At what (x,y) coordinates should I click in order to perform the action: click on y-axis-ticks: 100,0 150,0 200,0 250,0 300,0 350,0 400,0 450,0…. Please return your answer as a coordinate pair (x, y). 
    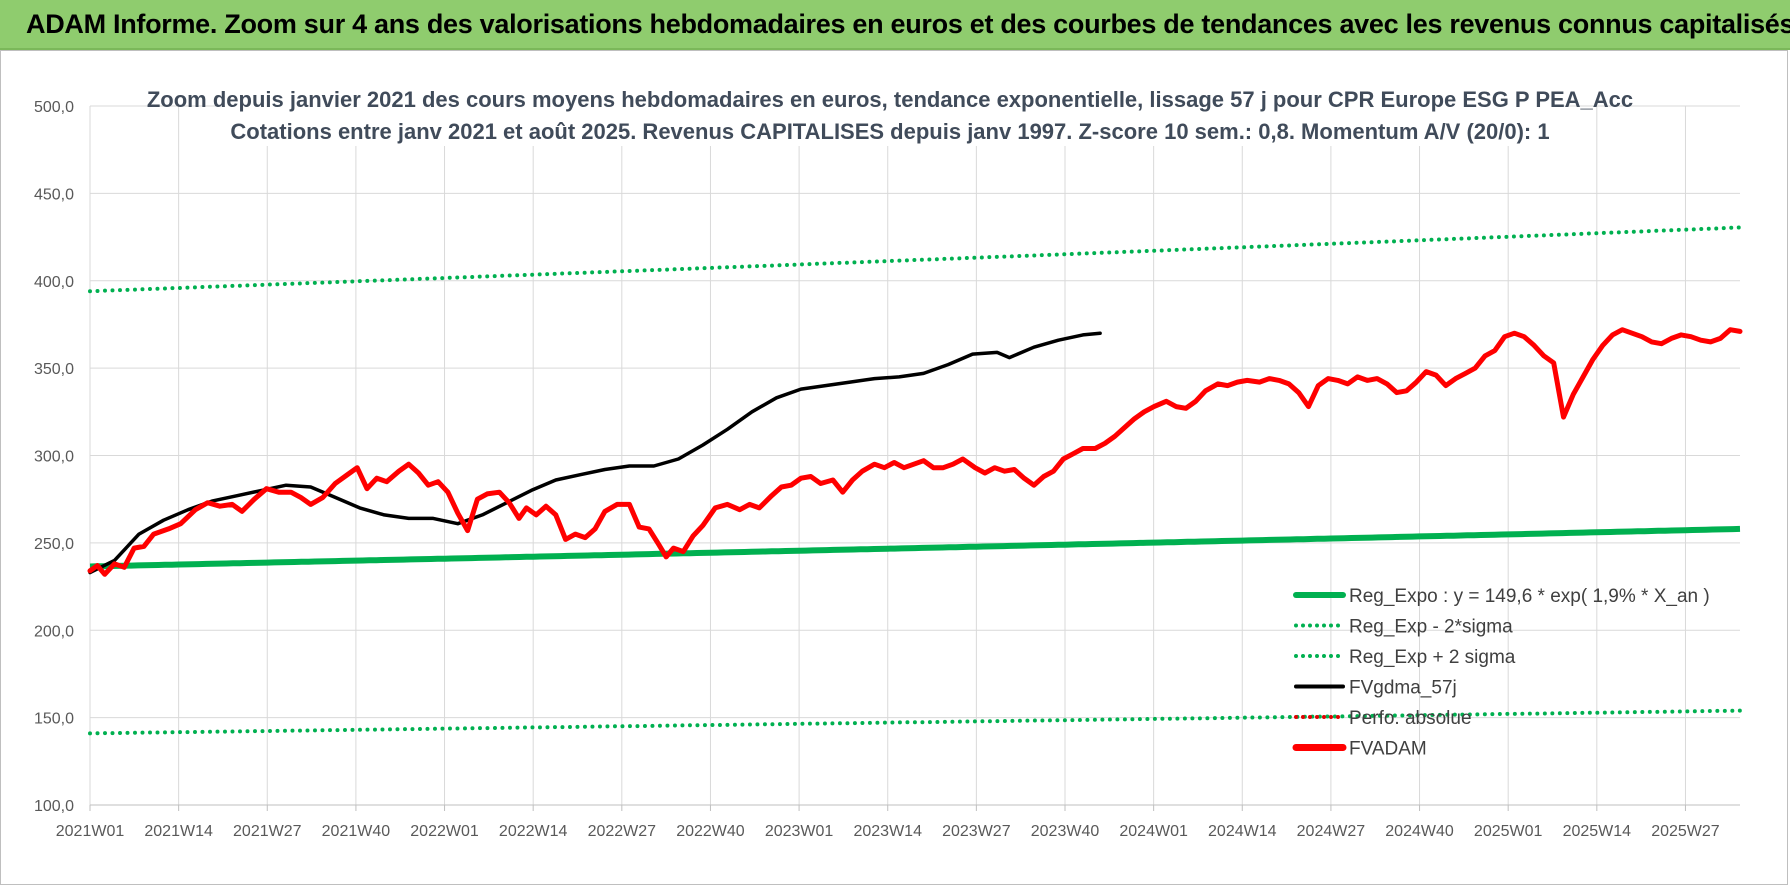
    Looking at the image, I should click on (54, 457).